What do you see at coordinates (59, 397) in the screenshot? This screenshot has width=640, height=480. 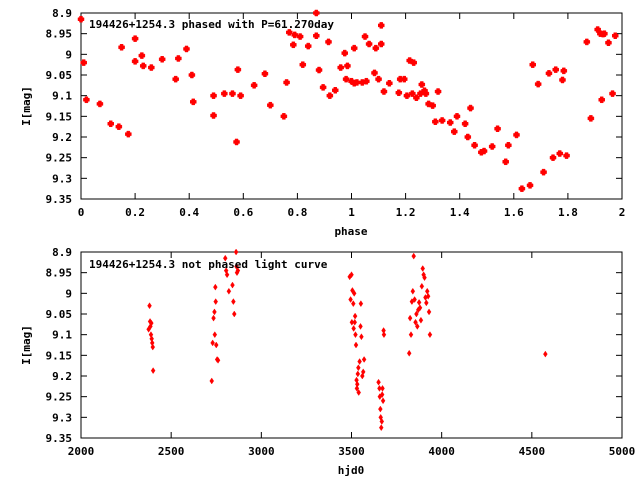 I see `unphased-y-tick-label: 9.25` at bounding box center [59, 397].